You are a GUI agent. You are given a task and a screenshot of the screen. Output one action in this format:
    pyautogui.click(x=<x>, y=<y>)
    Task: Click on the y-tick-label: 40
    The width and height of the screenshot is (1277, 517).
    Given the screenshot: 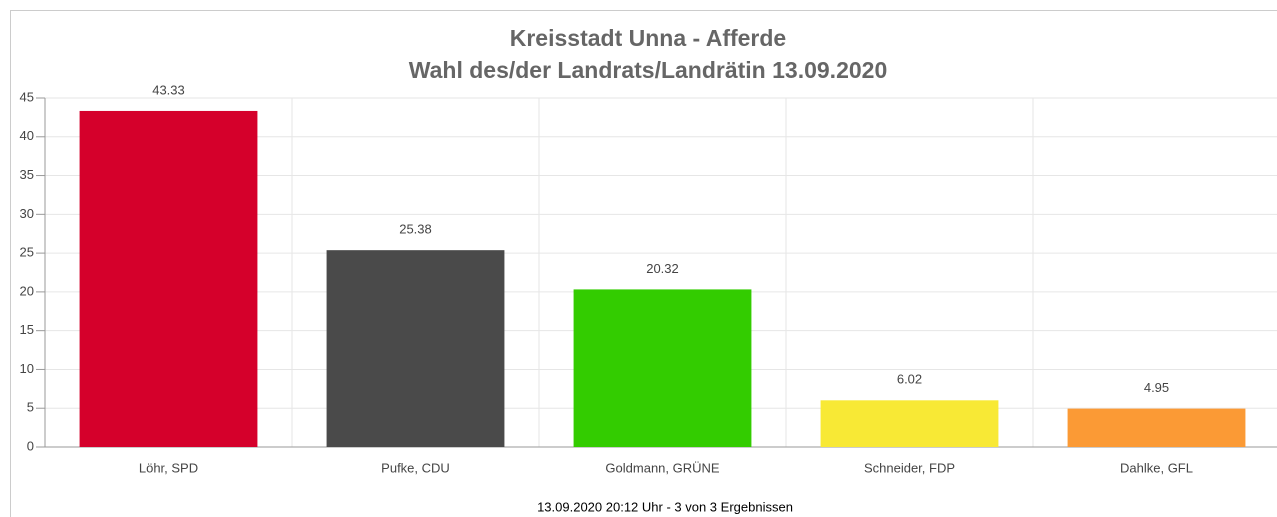 What is the action you would take?
    pyautogui.click(x=27, y=135)
    